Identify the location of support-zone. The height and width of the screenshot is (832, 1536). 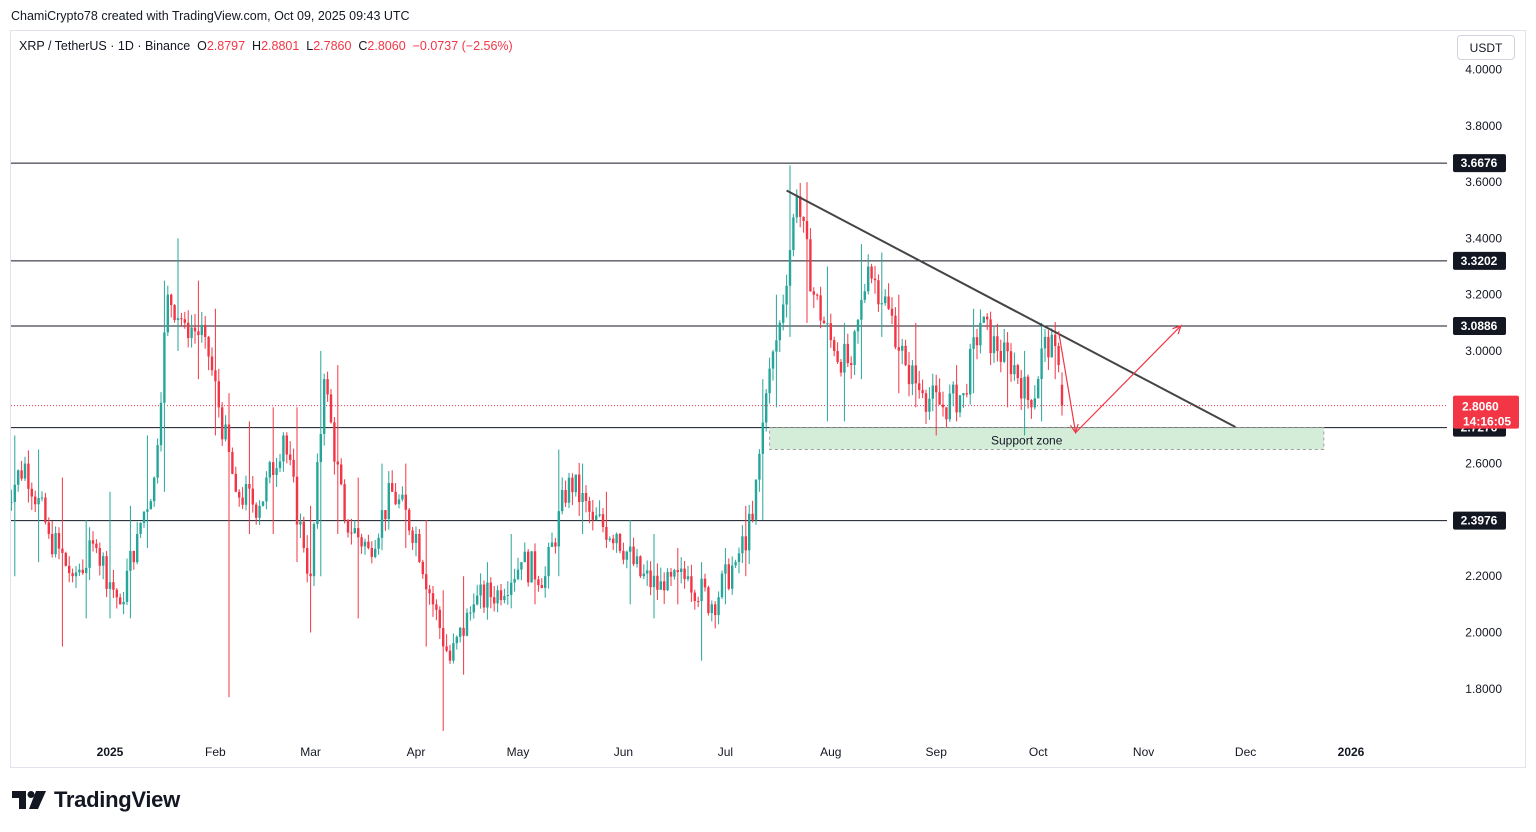
(1047, 439).